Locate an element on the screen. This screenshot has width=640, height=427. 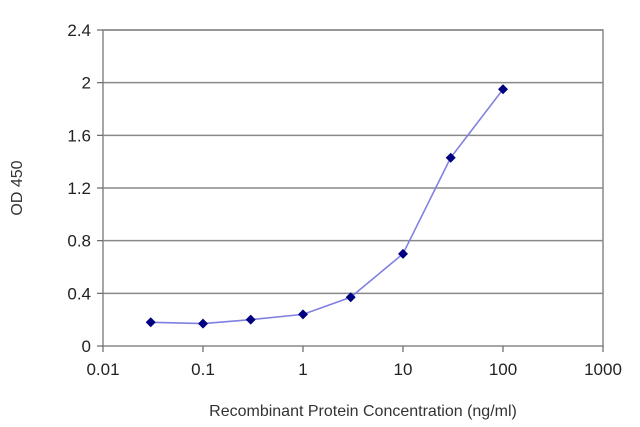
y-tick-label: 2.4 is located at coordinates (79, 30).